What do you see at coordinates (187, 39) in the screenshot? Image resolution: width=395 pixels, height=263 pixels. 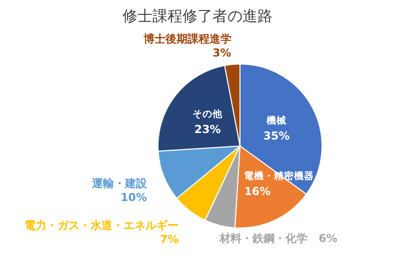 I see `slice-label: 博士後期課程進学` at bounding box center [187, 39].